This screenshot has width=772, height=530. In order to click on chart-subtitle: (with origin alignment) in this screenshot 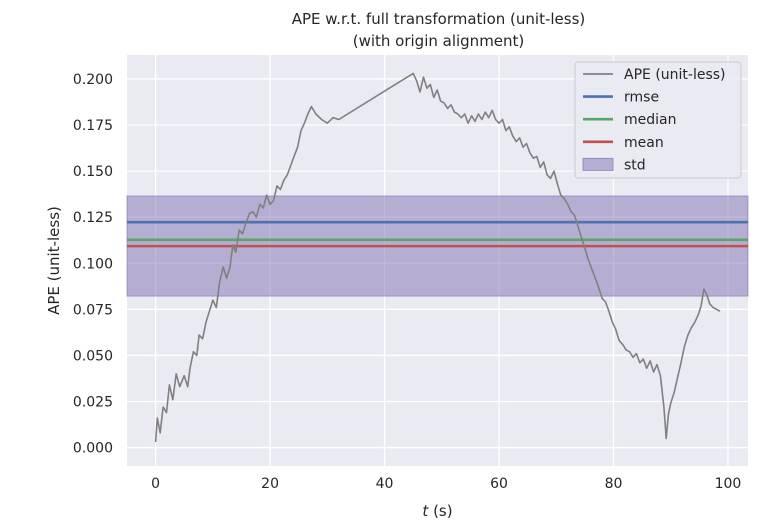, I will do `click(439, 41)`.